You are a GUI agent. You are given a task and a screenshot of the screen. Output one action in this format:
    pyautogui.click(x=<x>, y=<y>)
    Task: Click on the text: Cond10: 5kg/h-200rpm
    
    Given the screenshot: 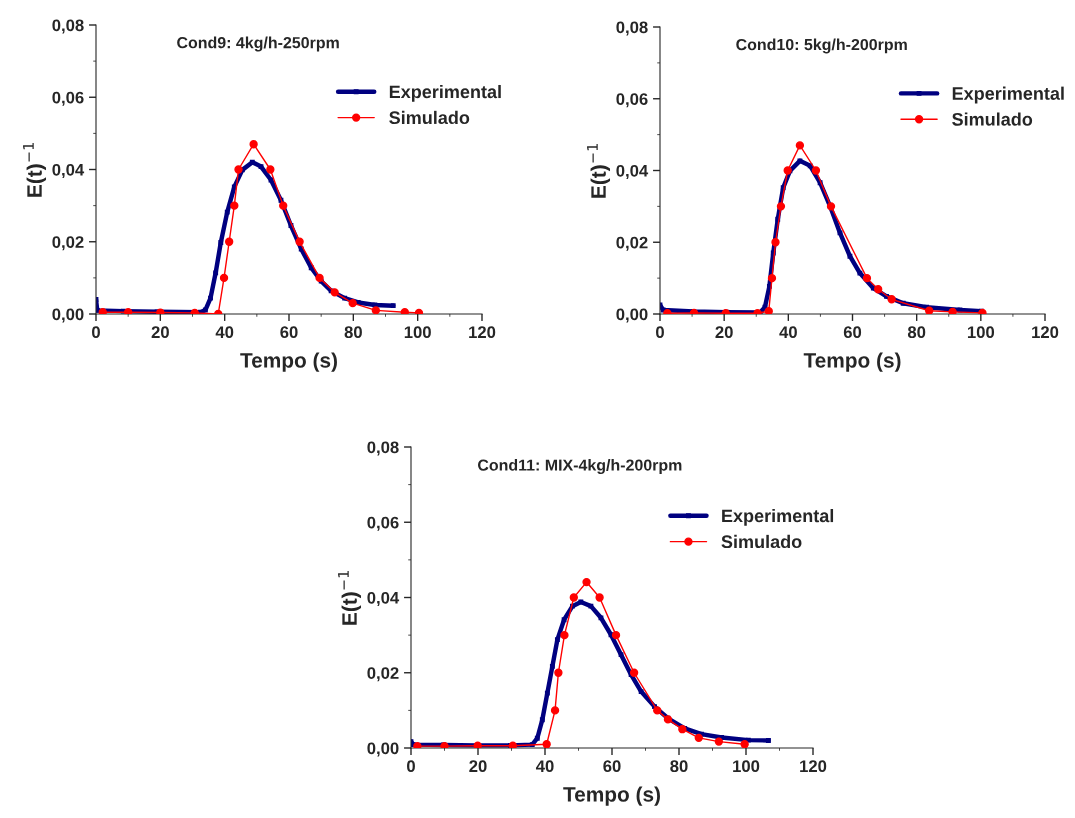 What is the action you would take?
    pyautogui.click(x=821, y=46)
    